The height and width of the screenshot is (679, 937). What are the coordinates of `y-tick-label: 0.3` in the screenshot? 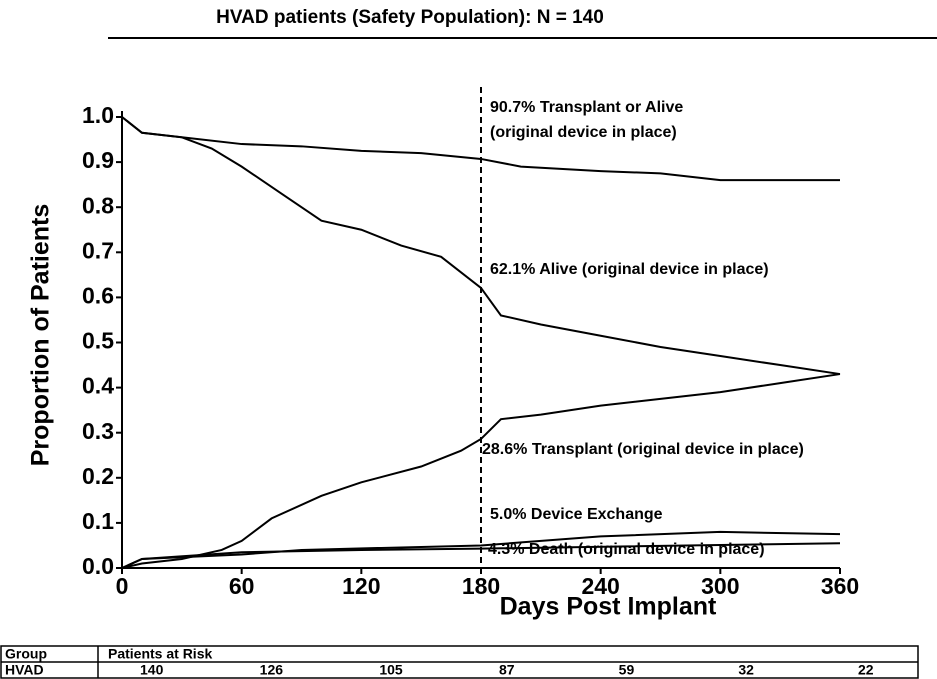 It's located at (98, 431).